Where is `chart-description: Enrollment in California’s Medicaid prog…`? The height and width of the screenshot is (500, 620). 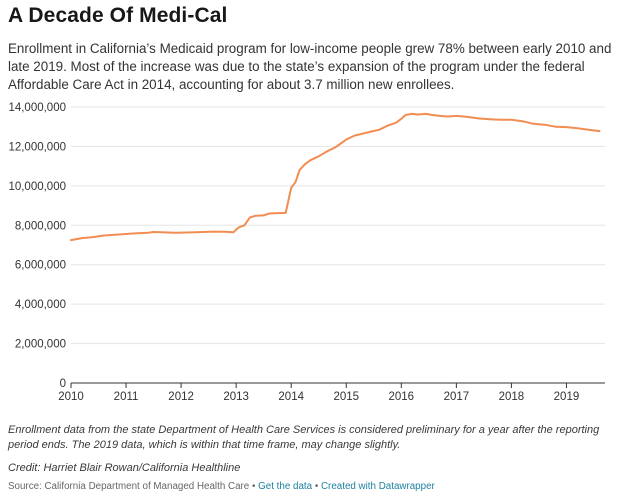 chart-description: Enrollment in California’s Medicaid prog… is located at coordinates (310, 66).